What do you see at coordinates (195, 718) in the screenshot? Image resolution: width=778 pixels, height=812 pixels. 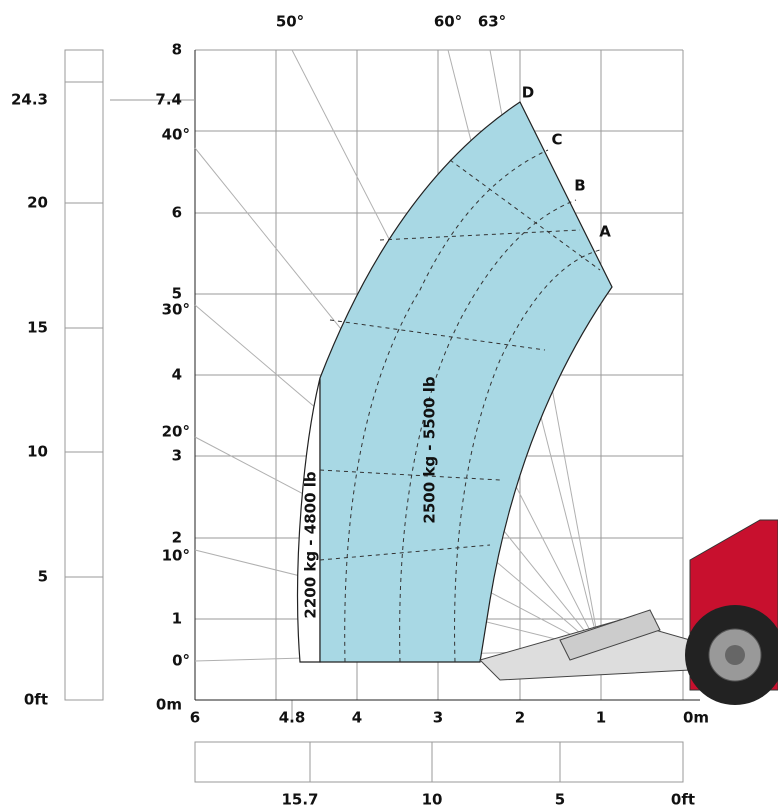 I see `x-tick-label: 6` at bounding box center [195, 718].